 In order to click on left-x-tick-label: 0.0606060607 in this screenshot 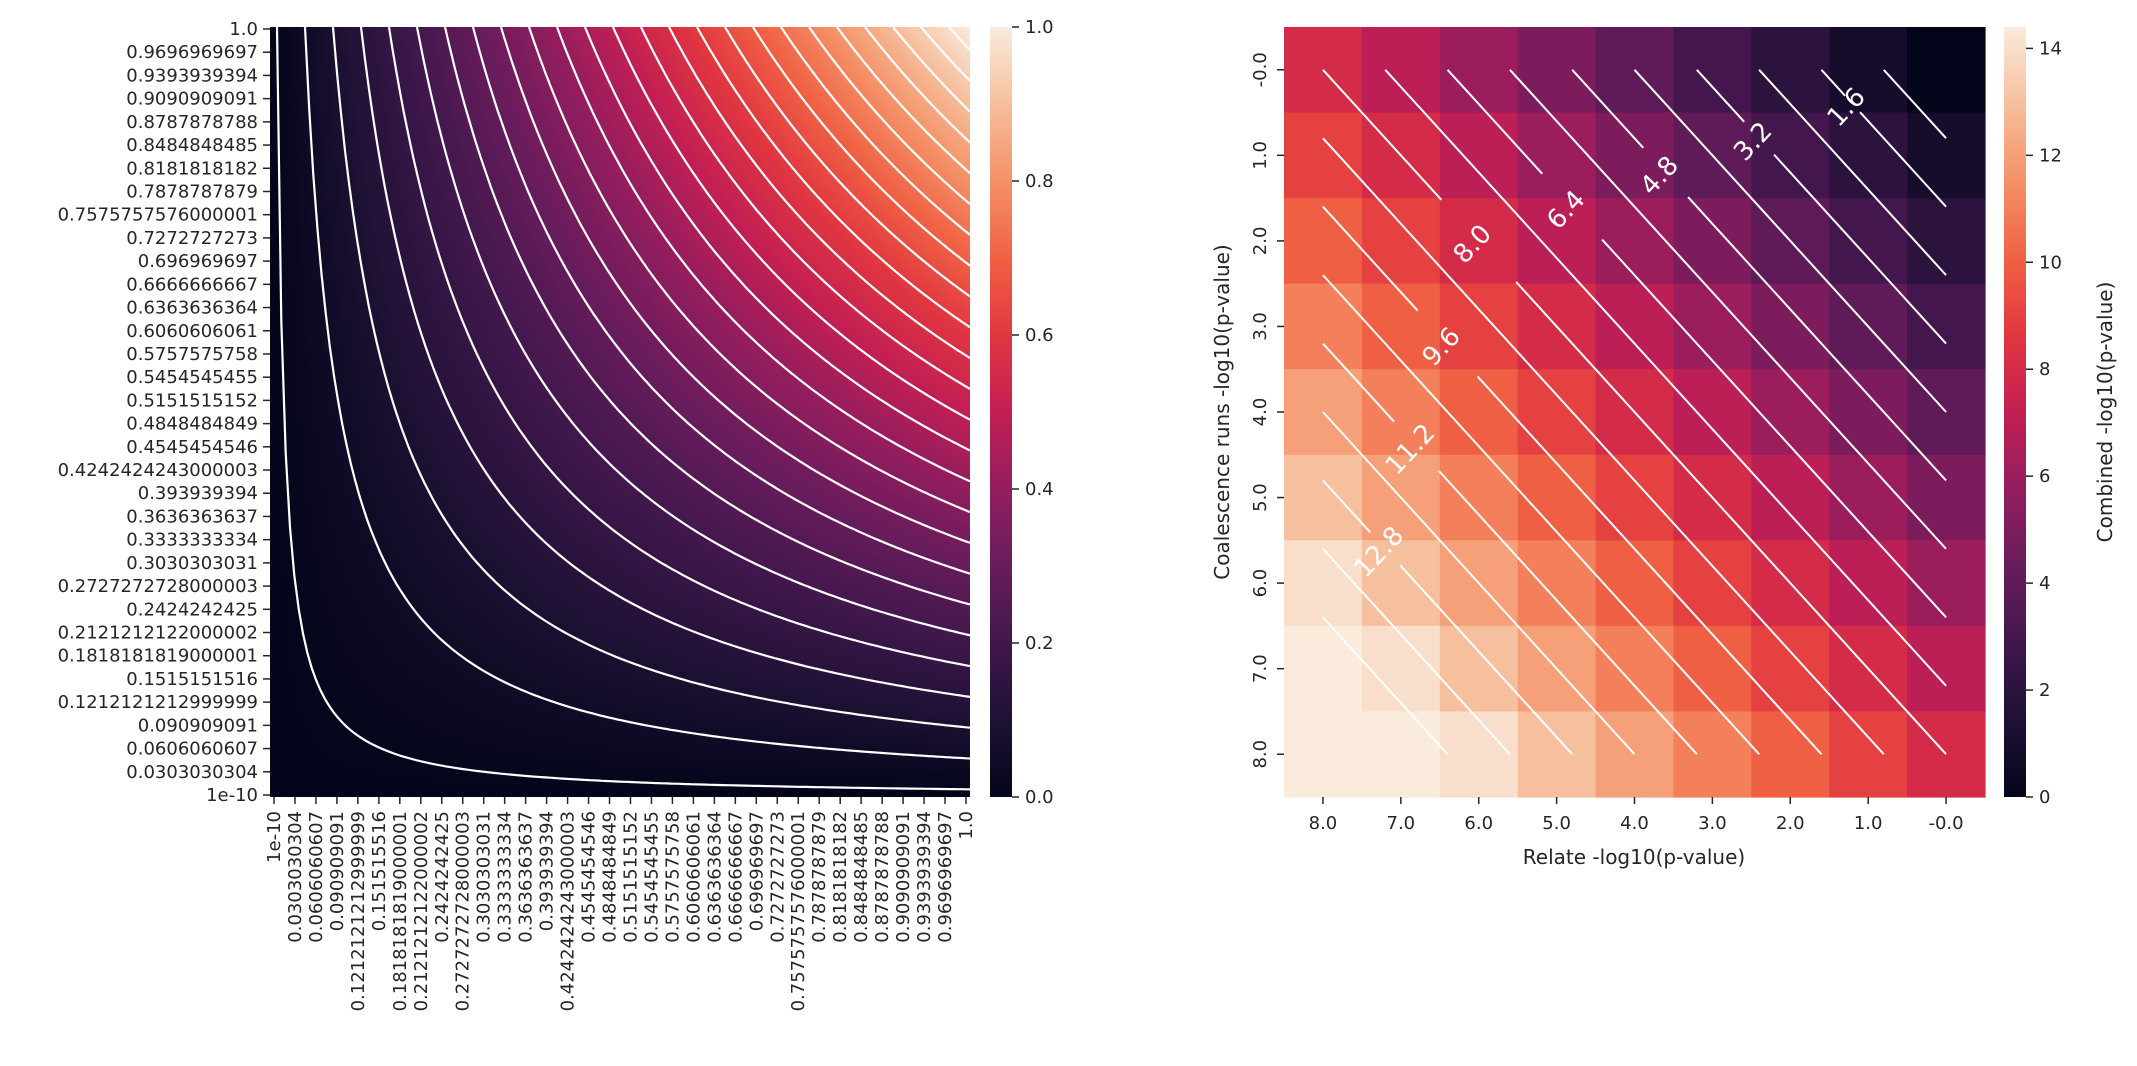, I will do `click(316, 877)`.